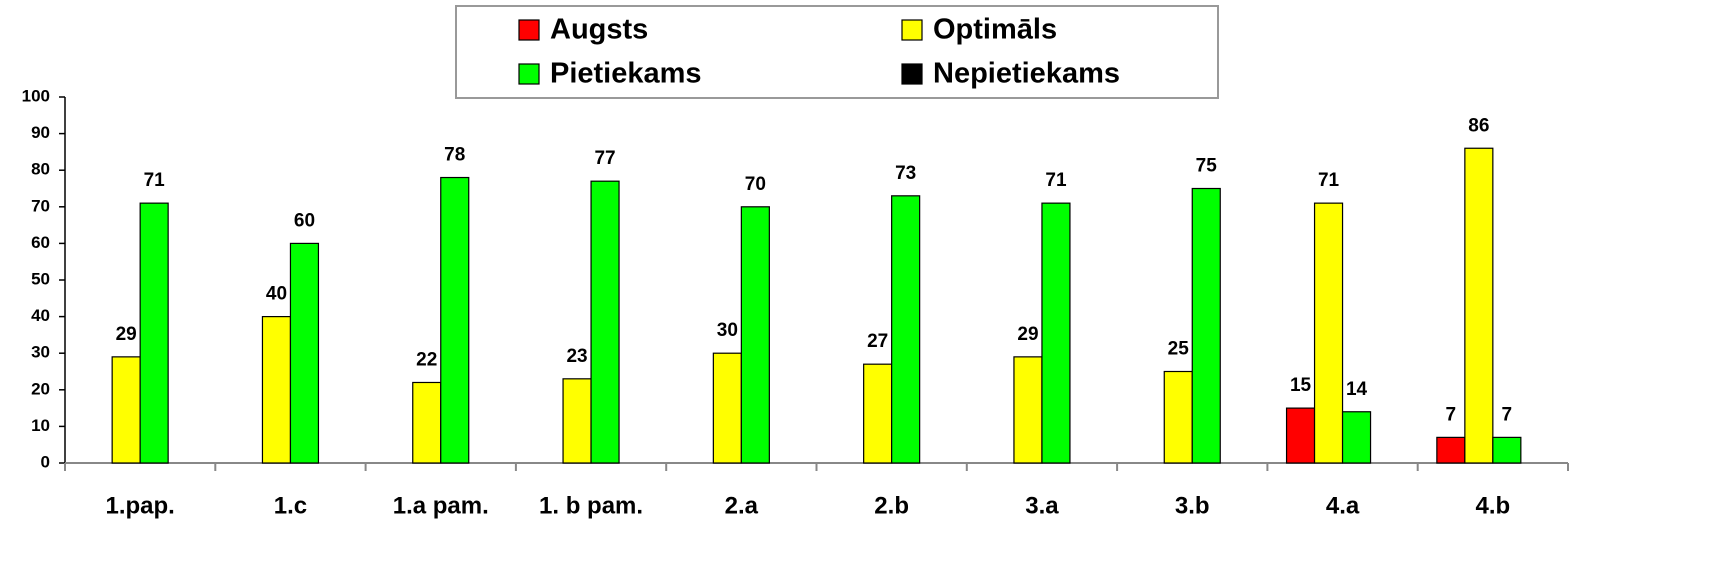 This screenshot has width=1712, height=573. I want to click on y-tick-label: 30, so click(40, 352).